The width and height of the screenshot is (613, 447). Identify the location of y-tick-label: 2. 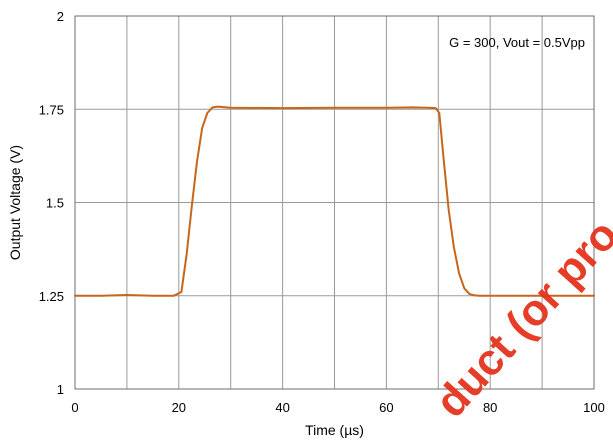
(60, 16).